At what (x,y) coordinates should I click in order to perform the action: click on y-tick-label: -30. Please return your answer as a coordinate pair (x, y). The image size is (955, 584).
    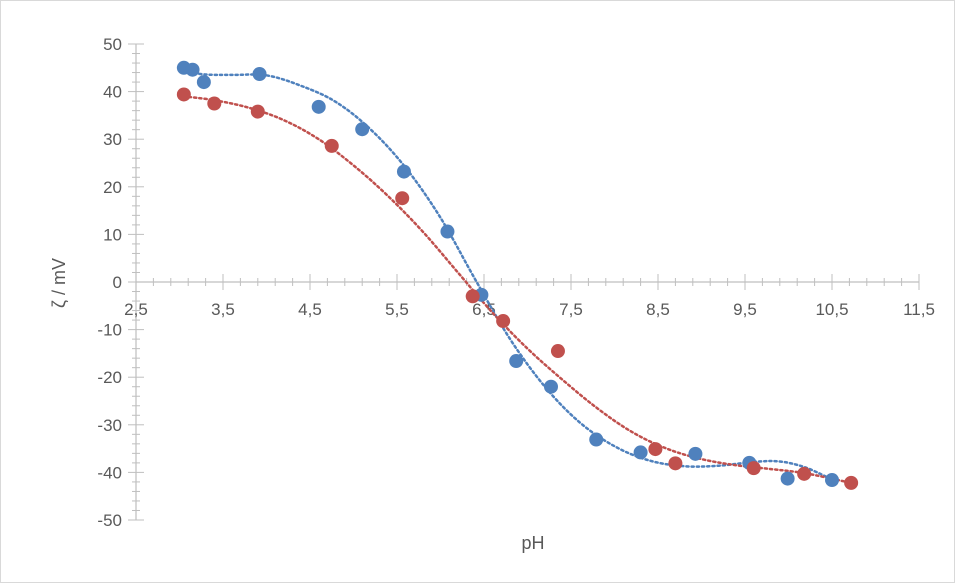
    Looking at the image, I should click on (109, 425).